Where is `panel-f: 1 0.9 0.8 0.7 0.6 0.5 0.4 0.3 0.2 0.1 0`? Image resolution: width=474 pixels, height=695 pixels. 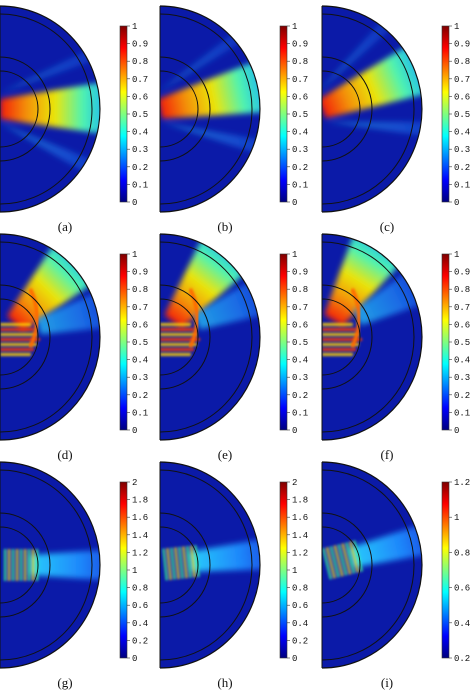
panel-f: 1 0.9 0.8 0.7 0.6 0.5 0.4 0.3 0.2 0.1 0 is located at coordinates (395, 337).